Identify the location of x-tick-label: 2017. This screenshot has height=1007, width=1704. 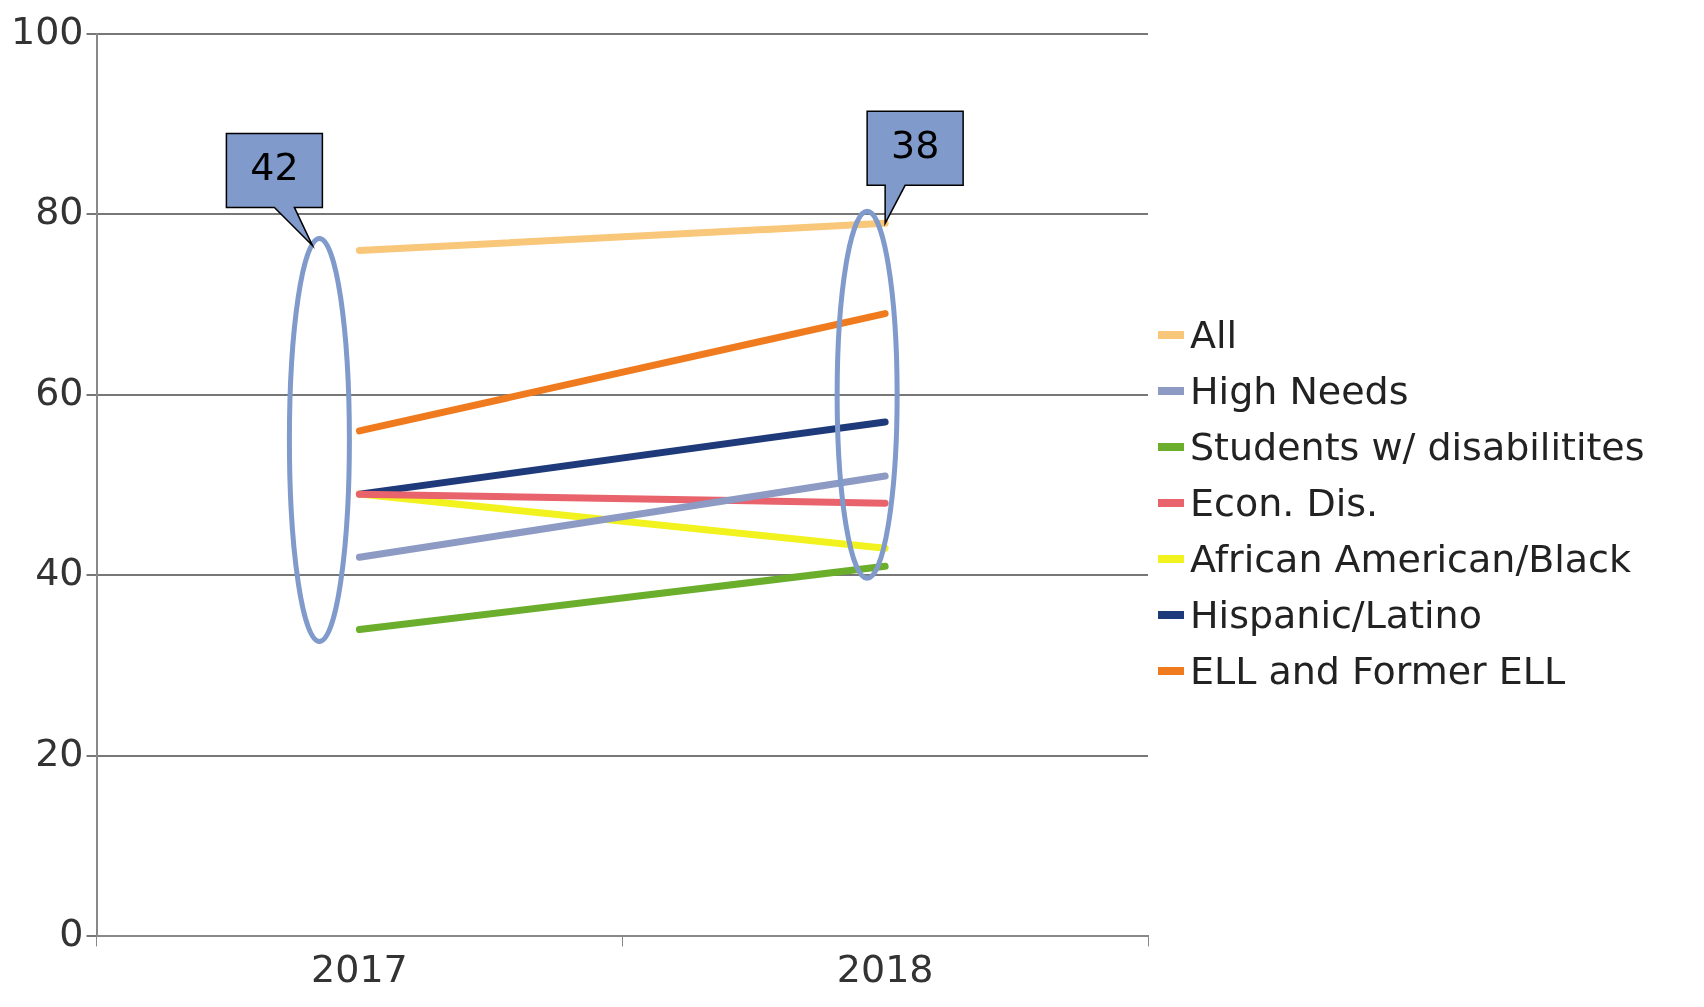
(359, 969).